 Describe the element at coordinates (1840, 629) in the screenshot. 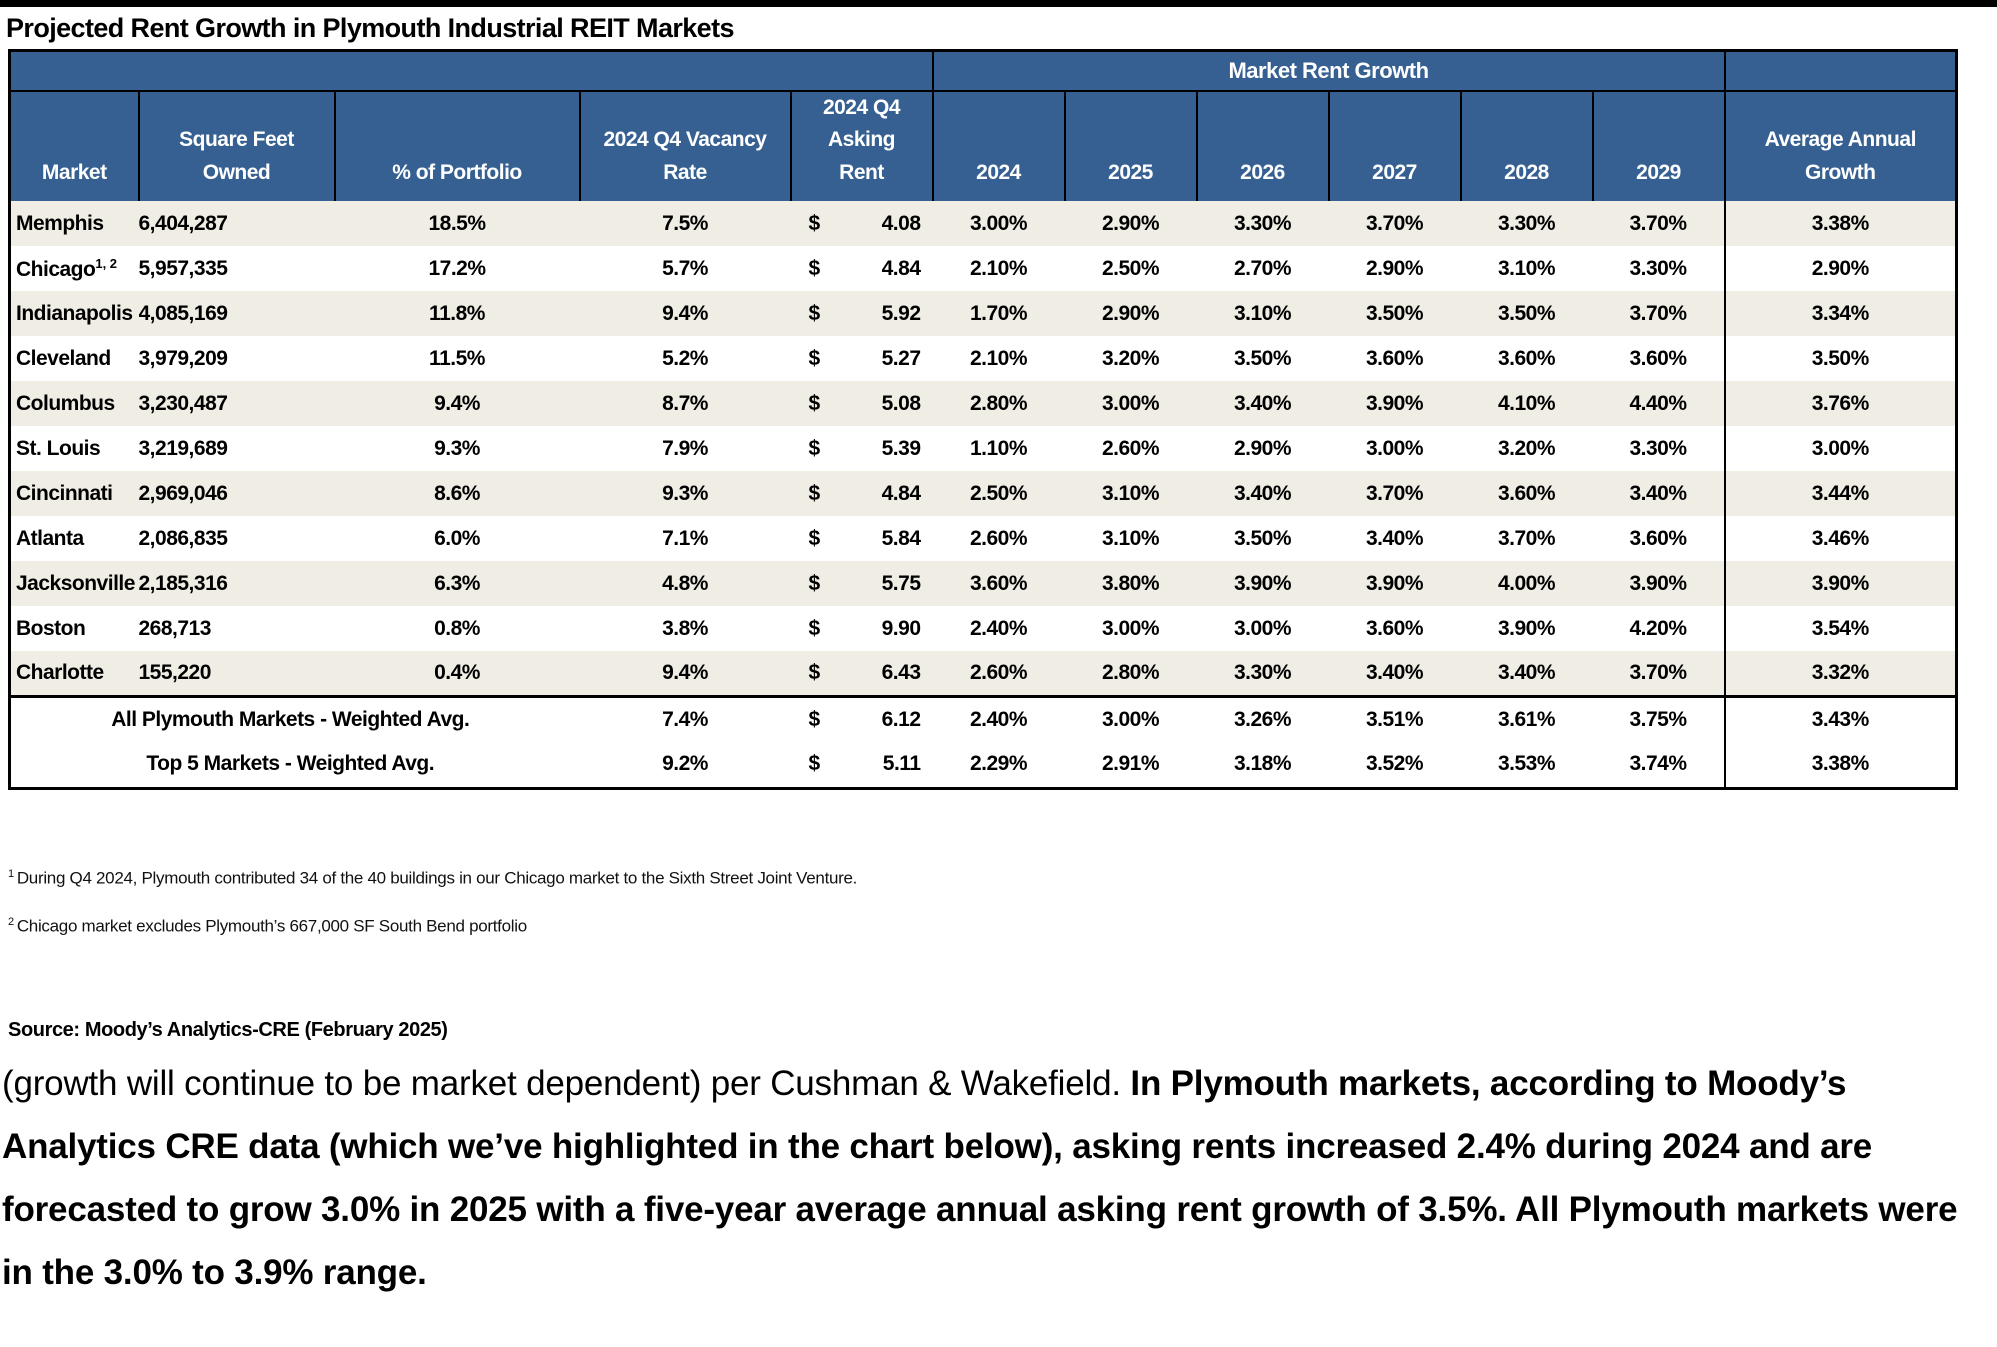

I see `average-annual-growth-cell: 3.54%` at that location.